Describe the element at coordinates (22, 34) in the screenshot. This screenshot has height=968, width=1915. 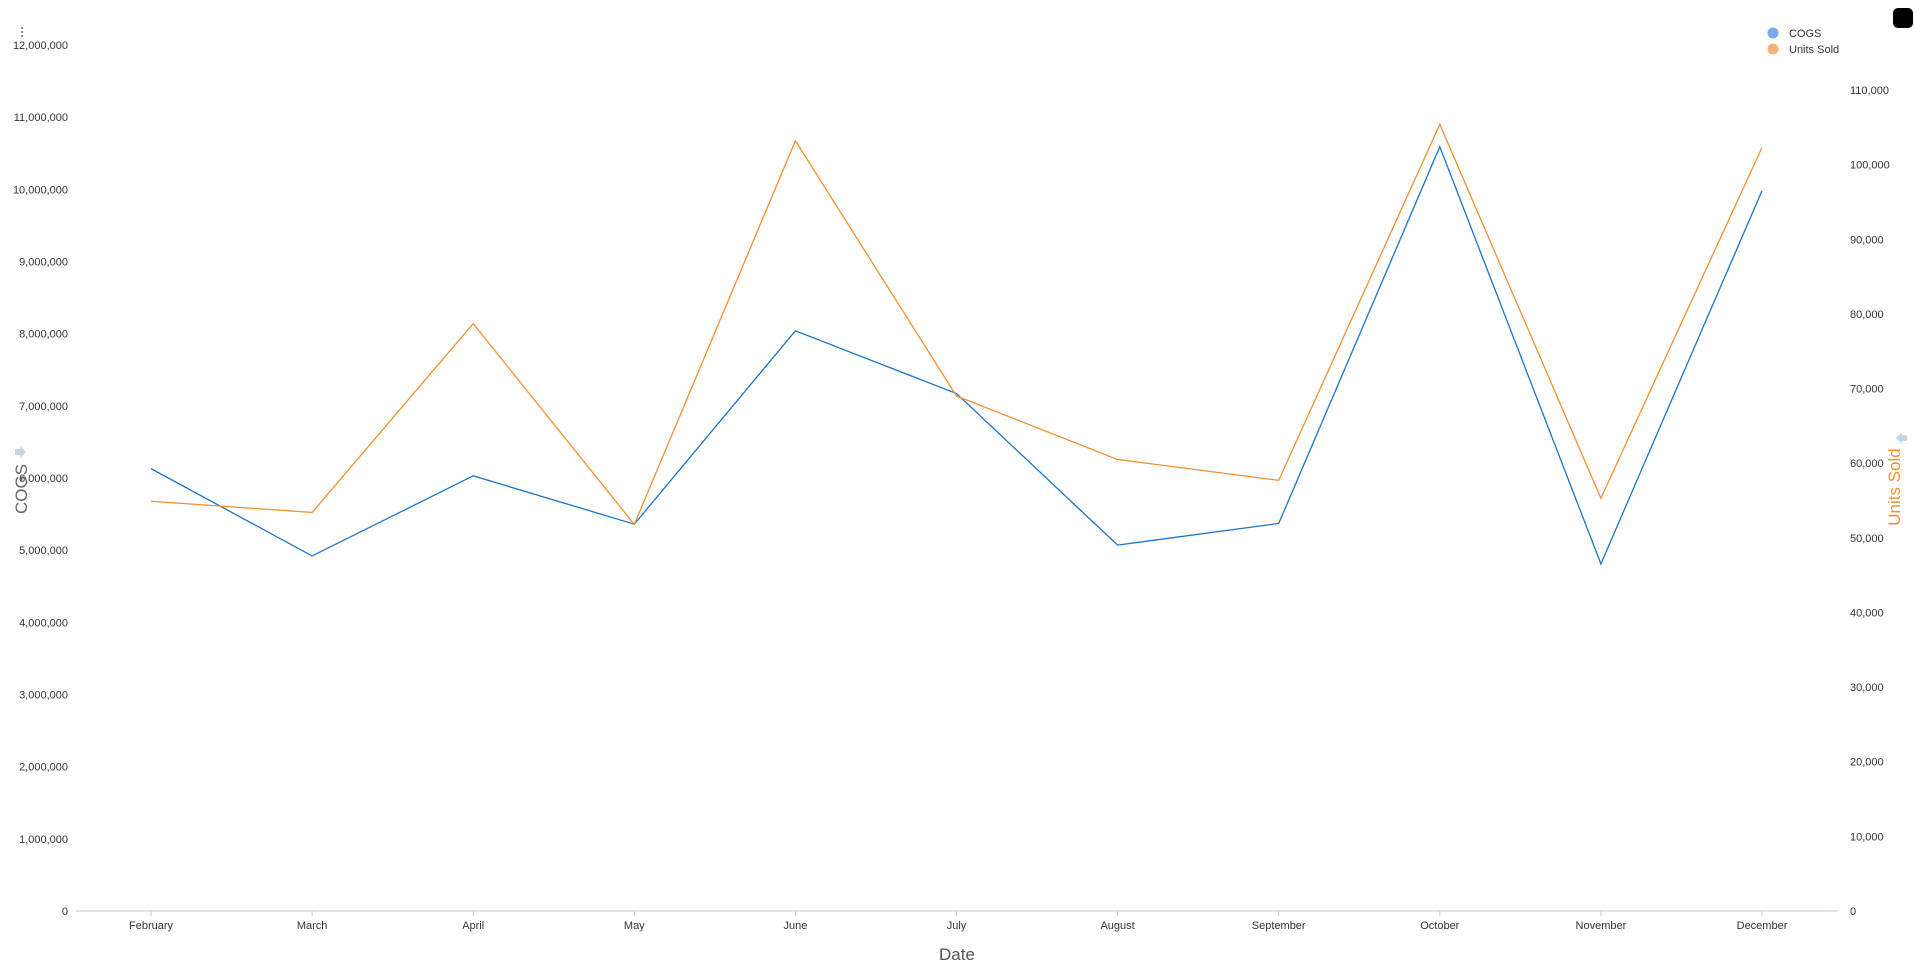
I see `kebab-menu-icon` at that location.